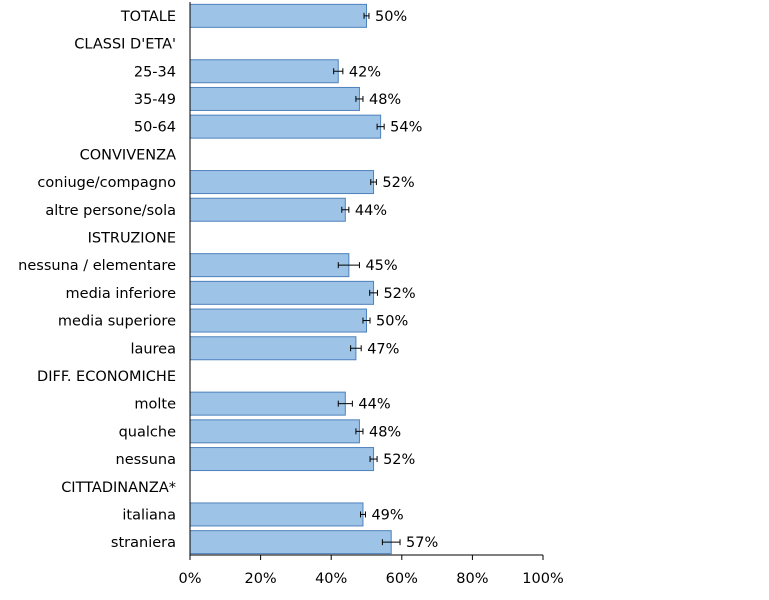  Describe the element at coordinates (155, 128) in the screenshot. I see `category-label: 50-64` at that location.